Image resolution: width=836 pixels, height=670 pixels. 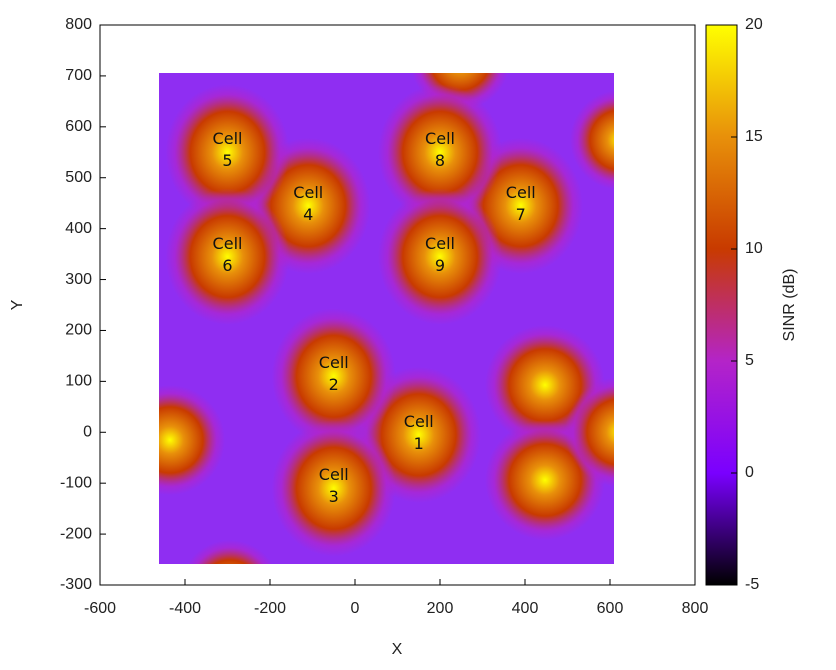 What do you see at coordinates (754, 136) in the screenshot?
I see `colorbar-tick-label: 15` at bounding box center [754, 136].